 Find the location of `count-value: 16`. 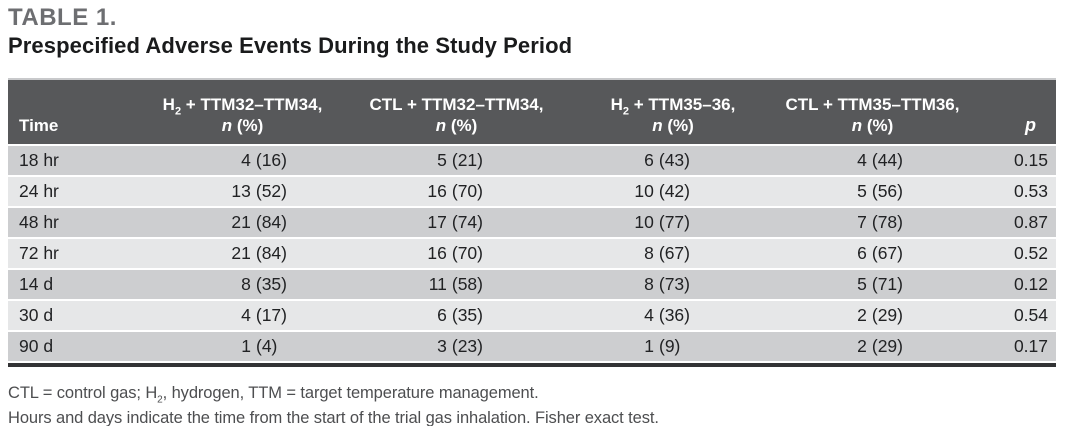

count-value: 16 is located at coordinates (437, 191).